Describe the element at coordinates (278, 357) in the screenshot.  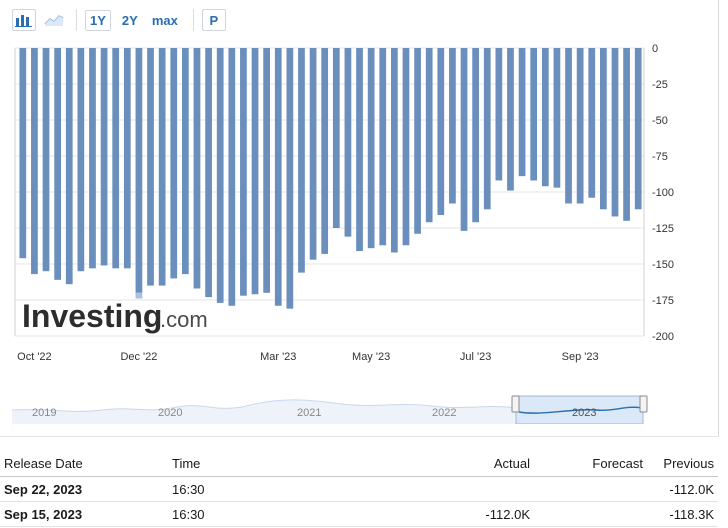
I see `x-tick-label: Mar '23` at that location.